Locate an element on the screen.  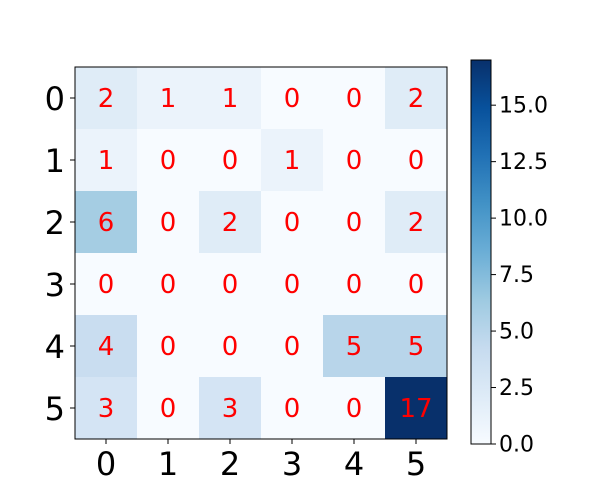
colorbar: 0.0 2.5 5.0 7.5 10.0 12.5 15.0 is located at coordinates (509, 258).